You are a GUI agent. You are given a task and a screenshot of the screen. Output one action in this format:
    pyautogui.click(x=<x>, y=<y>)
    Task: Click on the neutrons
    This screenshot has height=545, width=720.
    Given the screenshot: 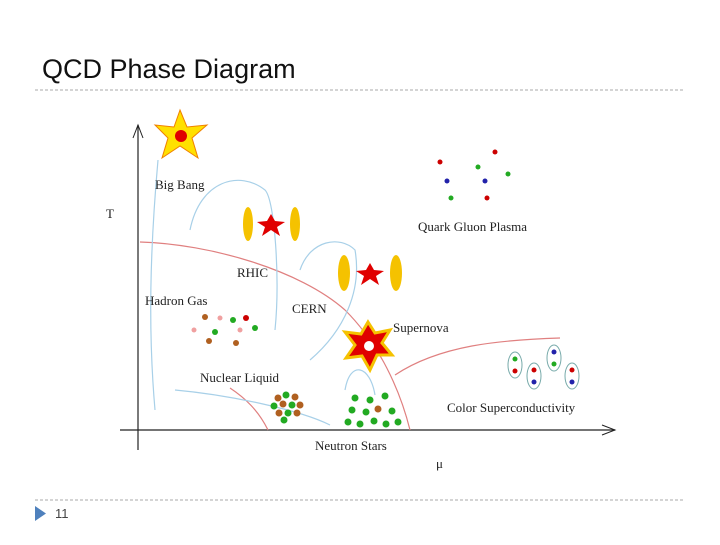 What is the action you would take?
    pyautogui.click(x=373, y=410)
    